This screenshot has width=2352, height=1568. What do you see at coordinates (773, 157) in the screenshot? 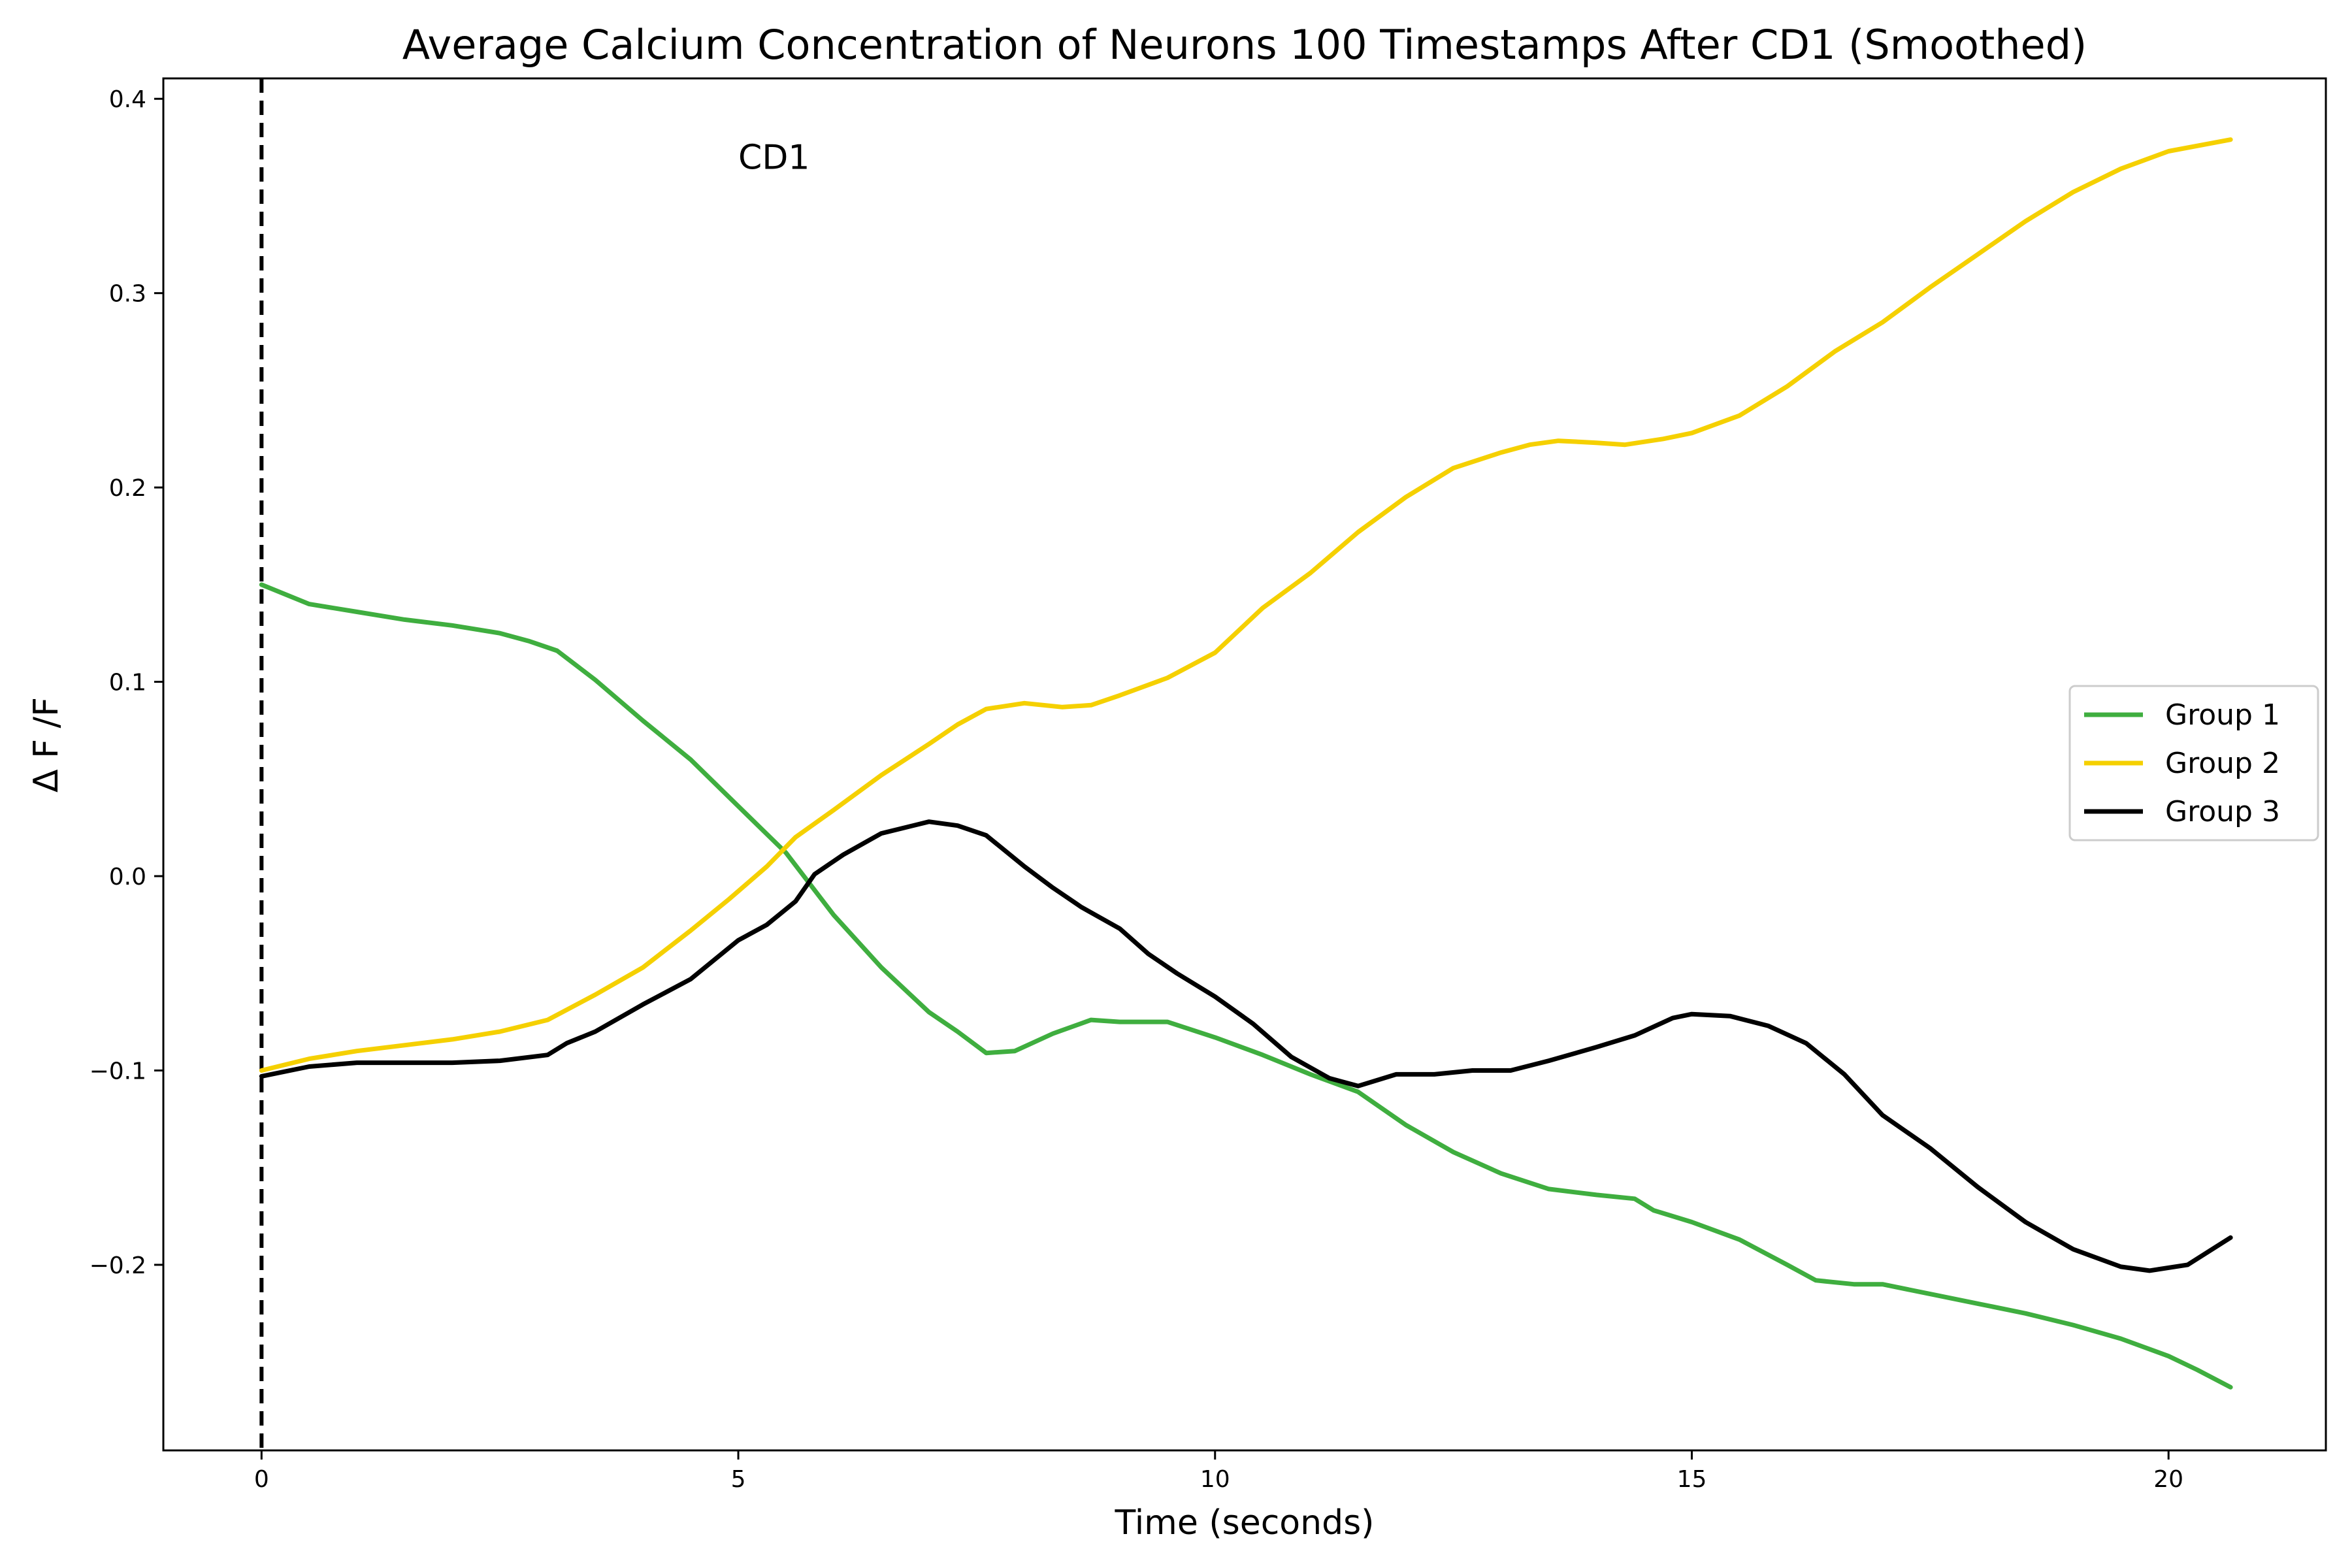
I see `cd1-annotation: CD1` at bounding box center [773, 157].